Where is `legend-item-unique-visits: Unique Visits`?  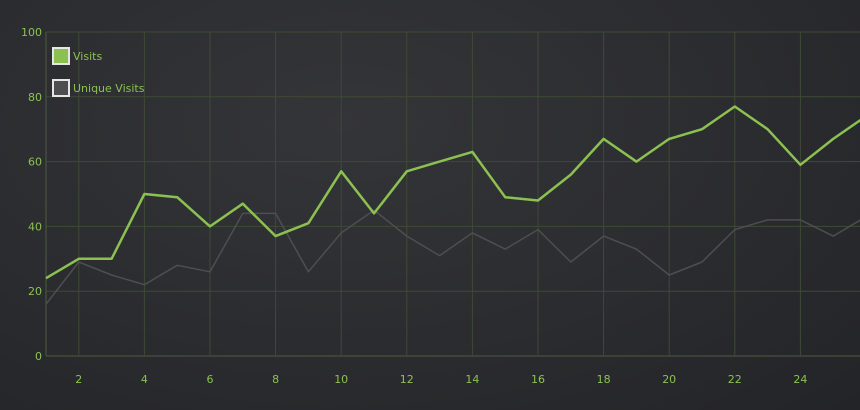 legend-item-unique-visits: Unique Visits is located at coordinates (98, 88).